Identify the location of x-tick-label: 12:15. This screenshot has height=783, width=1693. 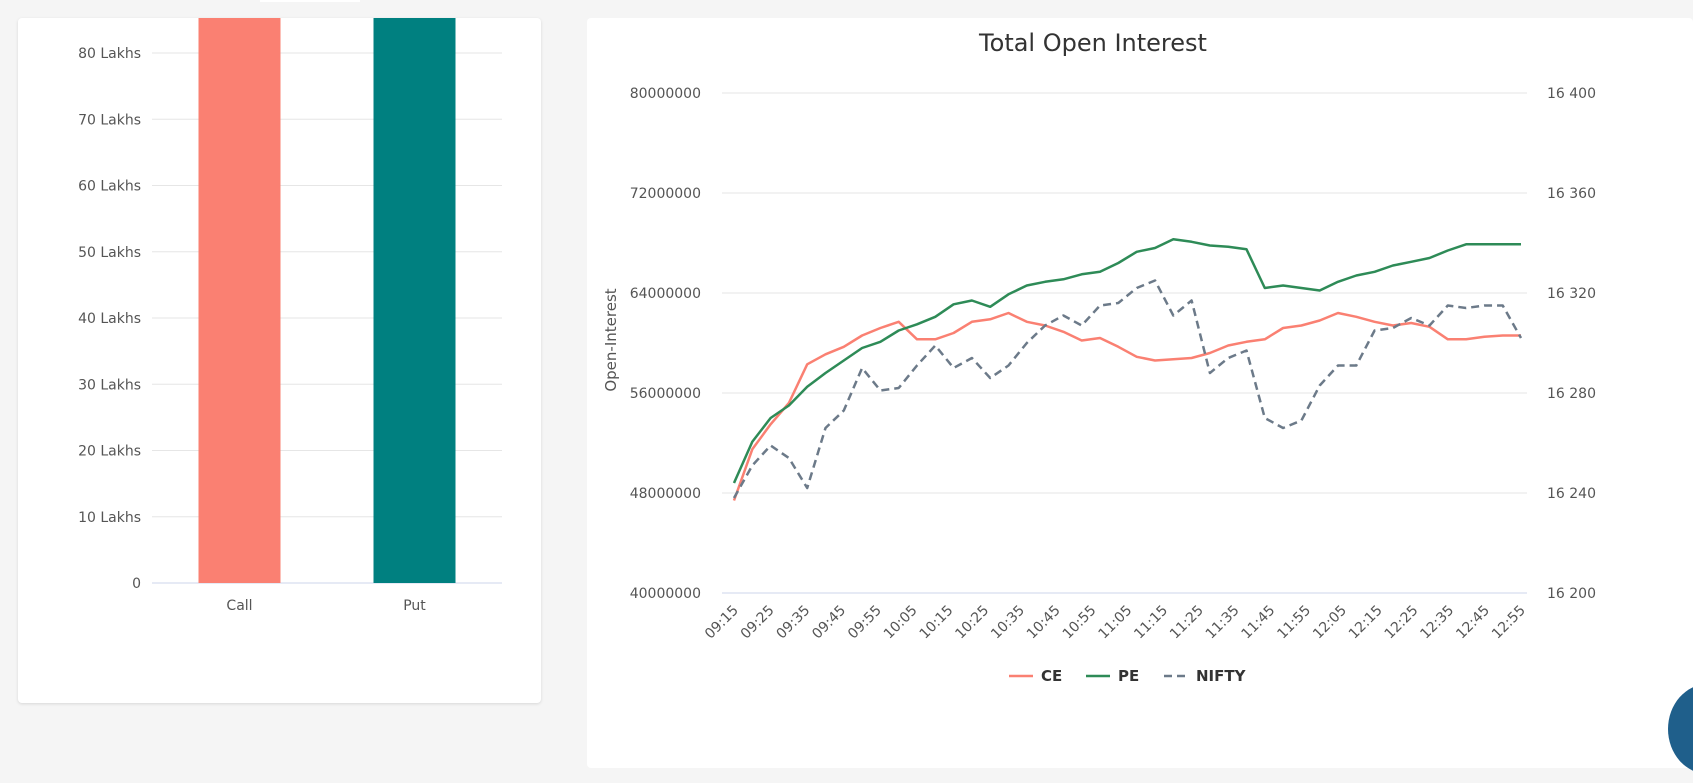
(1366, 623).